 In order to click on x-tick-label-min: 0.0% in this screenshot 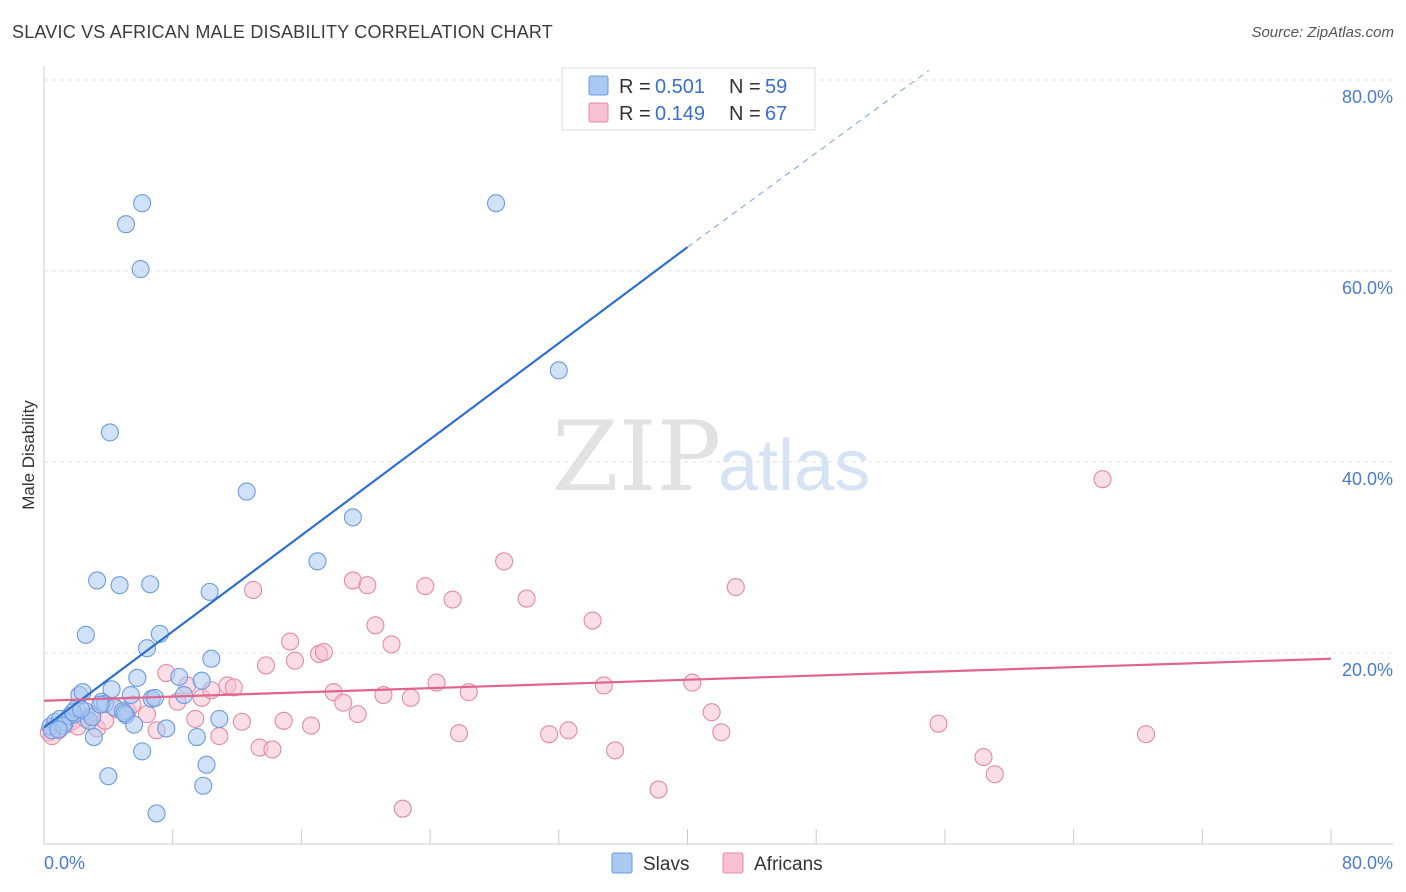, I will do `click(64, 863)`.